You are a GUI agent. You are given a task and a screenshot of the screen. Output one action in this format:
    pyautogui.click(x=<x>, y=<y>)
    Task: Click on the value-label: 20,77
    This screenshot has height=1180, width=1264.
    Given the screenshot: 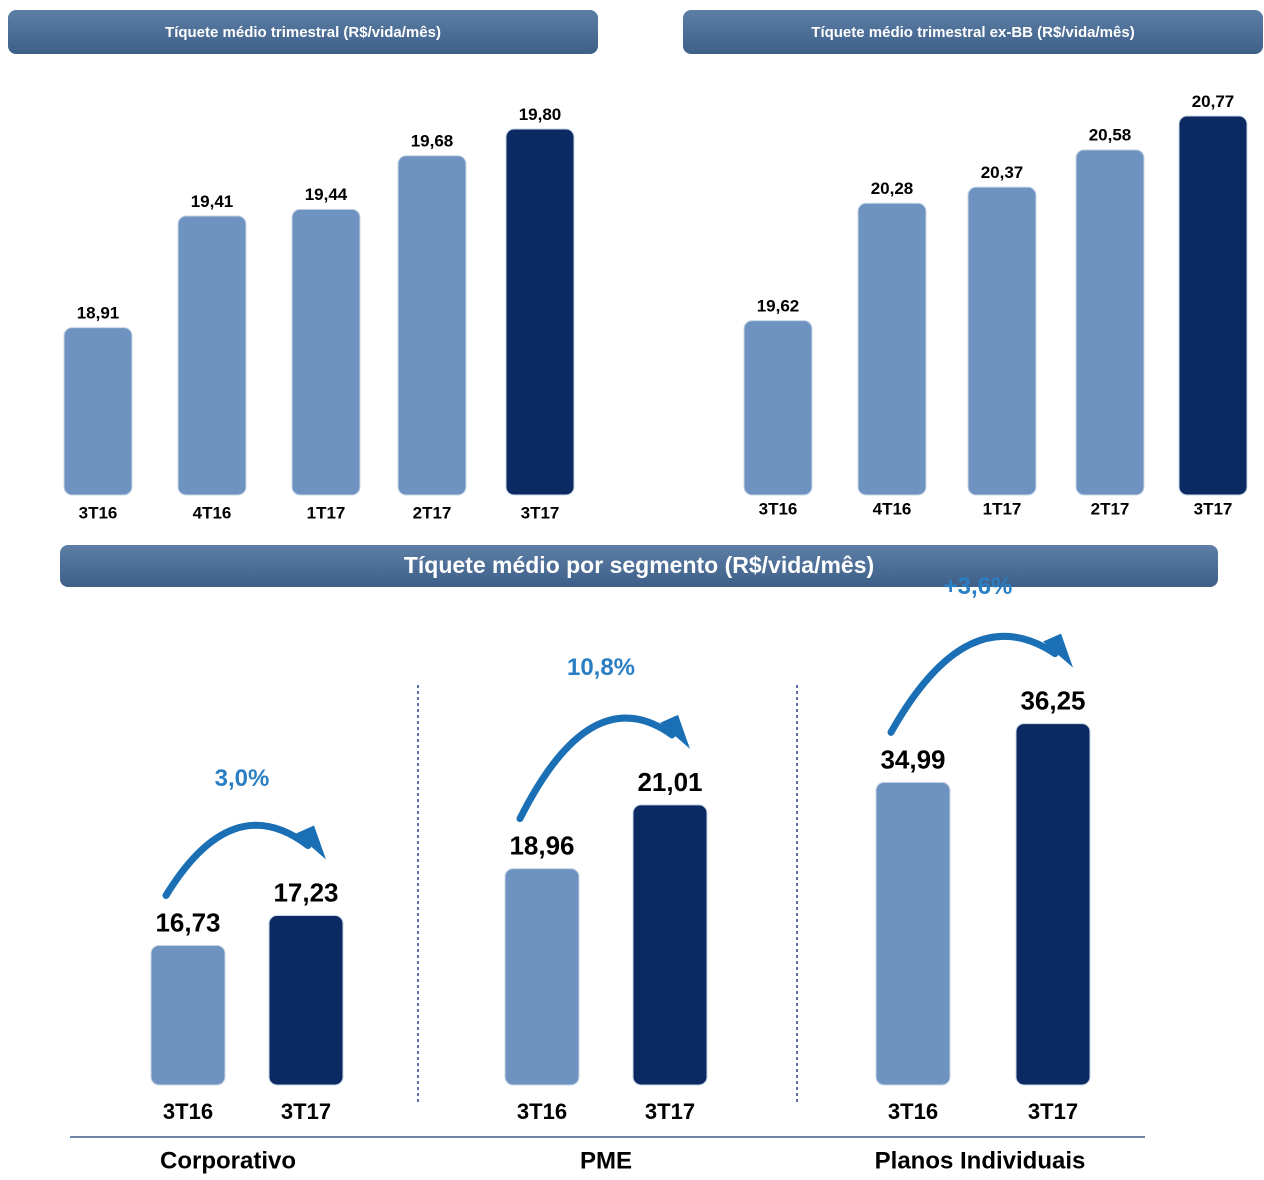 What is the action you would take?
    pyautogui.click(x=1213, y=101)
    